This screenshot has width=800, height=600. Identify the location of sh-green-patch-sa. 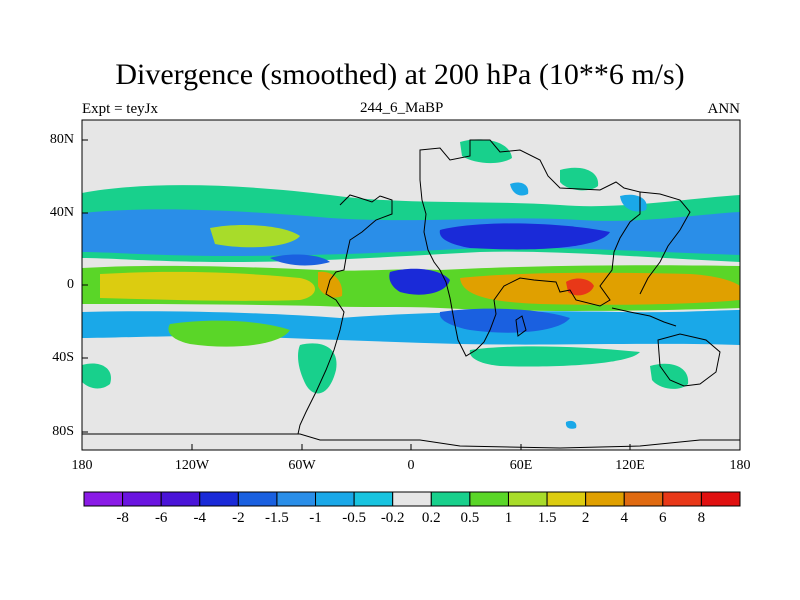
(317, 368).